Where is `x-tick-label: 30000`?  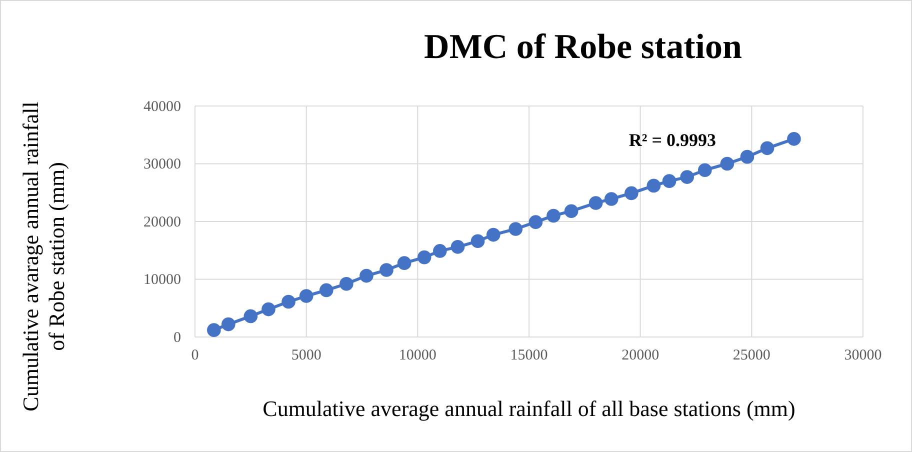
x-tick-label: 30000 is located at coordinates (863, 356).